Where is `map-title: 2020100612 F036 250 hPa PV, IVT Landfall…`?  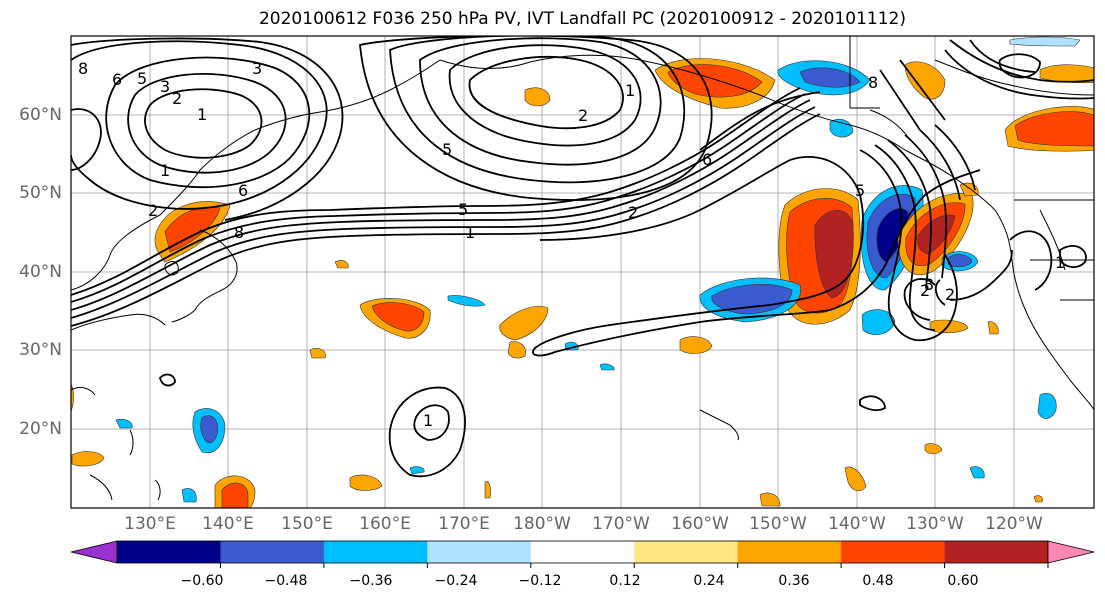
map-title: 2020100612 F036 250 hPa PV, IVT Landfall… is located at coordinates (582, 19).